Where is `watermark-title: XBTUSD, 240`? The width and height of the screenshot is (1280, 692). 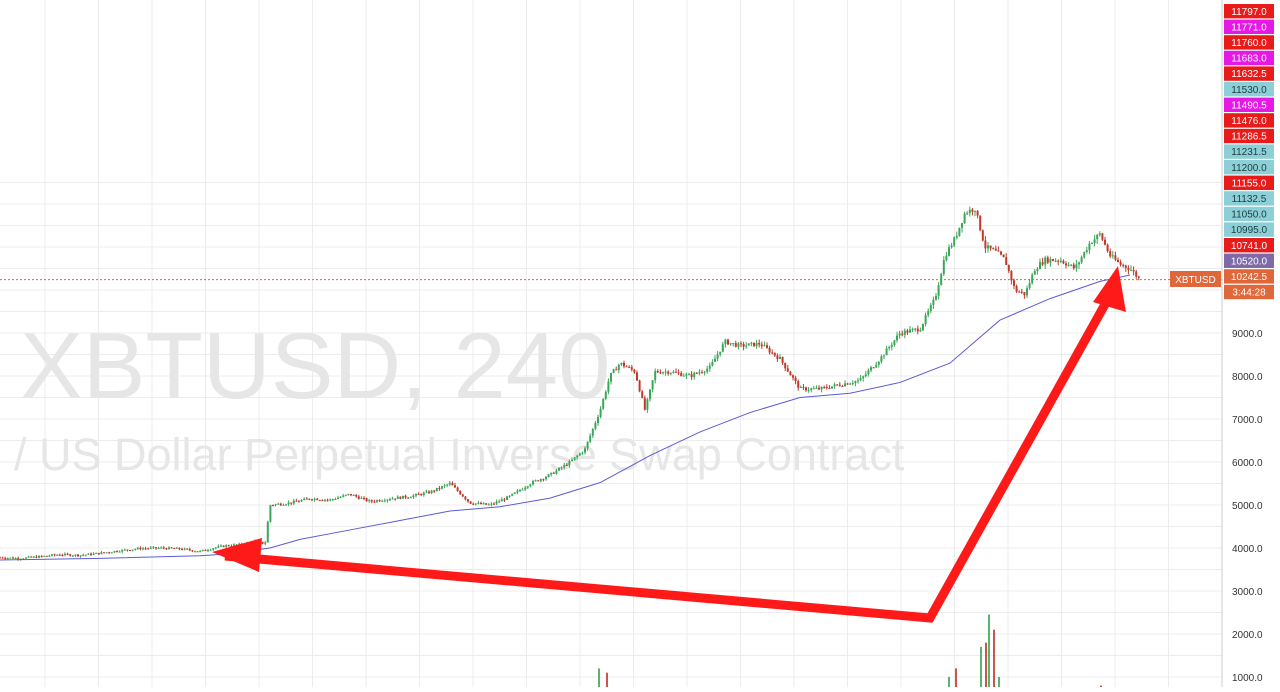 watermark-title: XBTUSD, 240 is located at coordinates (315, 365).